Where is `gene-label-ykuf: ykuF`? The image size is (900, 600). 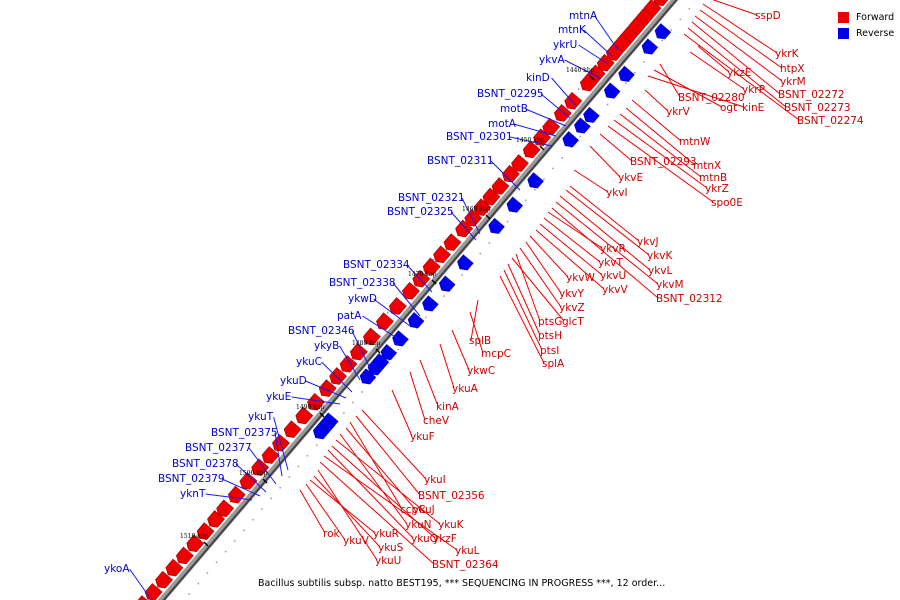
gene-label-ykuf: ykuF is located at coordinates (422, 437).